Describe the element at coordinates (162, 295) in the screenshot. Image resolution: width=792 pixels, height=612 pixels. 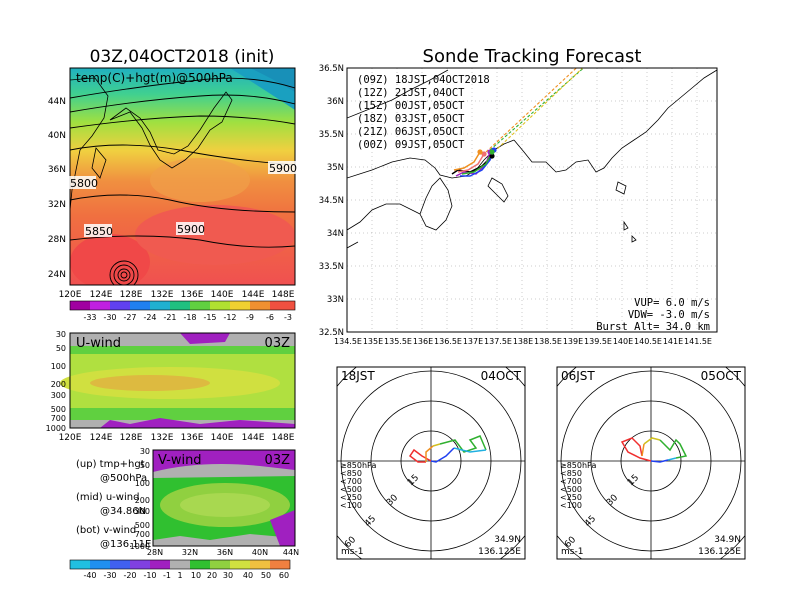
I see `p1-xtick: 132E` at that location.